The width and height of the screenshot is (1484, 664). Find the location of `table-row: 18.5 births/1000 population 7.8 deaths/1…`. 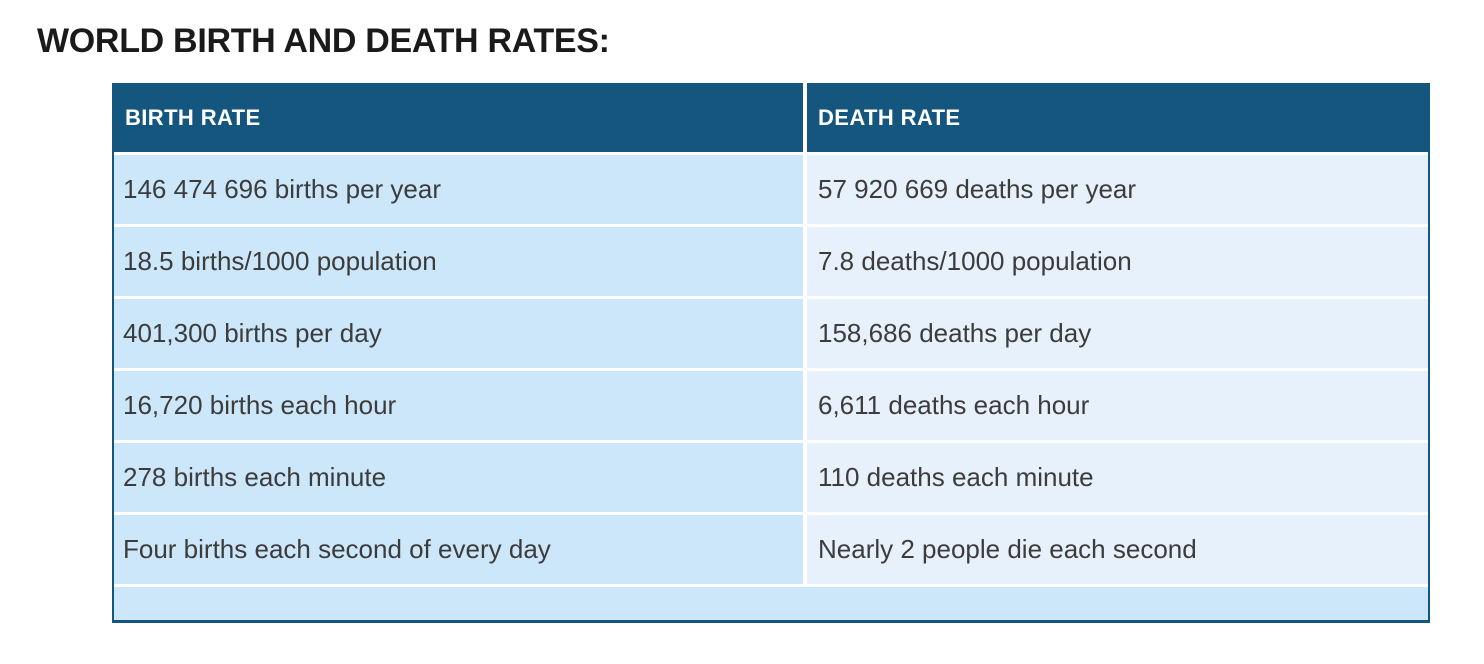

table-row: 18.5 births/1000 population 7.8 deaths/1… is located at coordinates (771, 263).